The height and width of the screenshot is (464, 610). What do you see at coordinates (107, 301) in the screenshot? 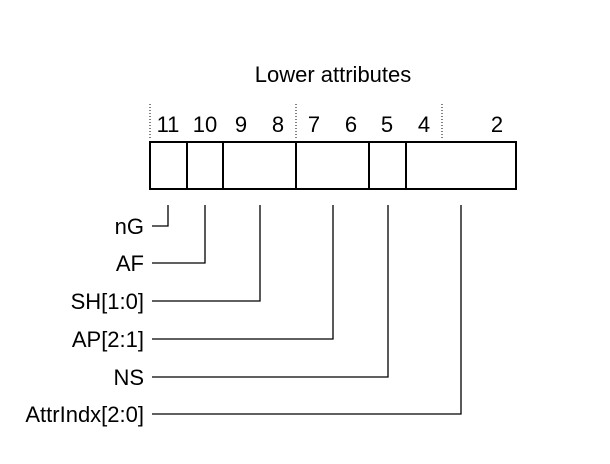
I see `field-label-sh: SH[1:0]` at bounding box center [107, 301].